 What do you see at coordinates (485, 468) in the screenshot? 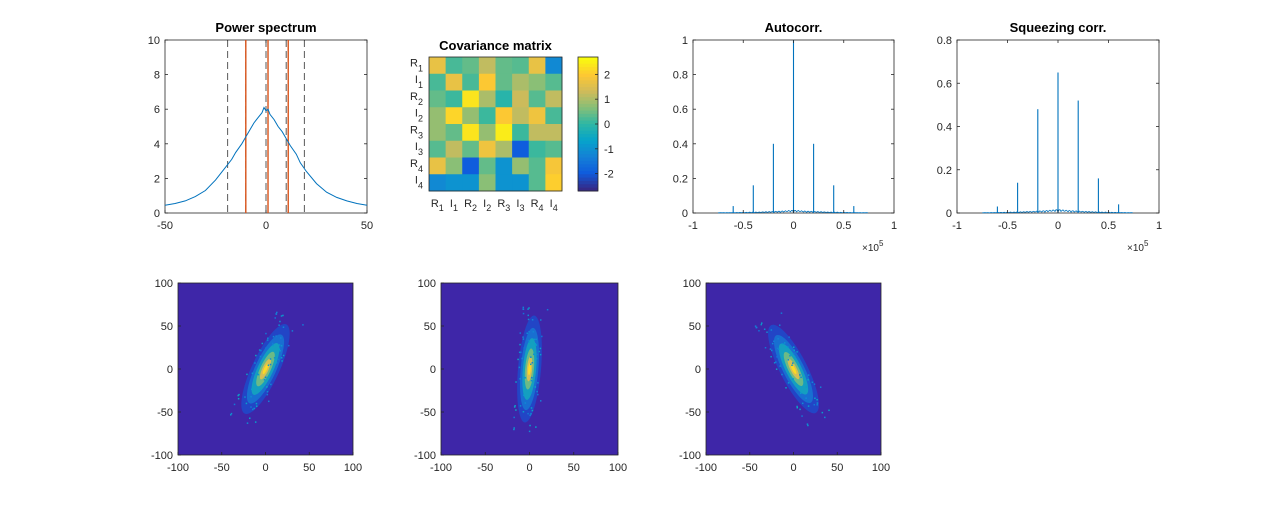
I see `scatter2-xtick-label: -50` at bounding box center [485, 468].